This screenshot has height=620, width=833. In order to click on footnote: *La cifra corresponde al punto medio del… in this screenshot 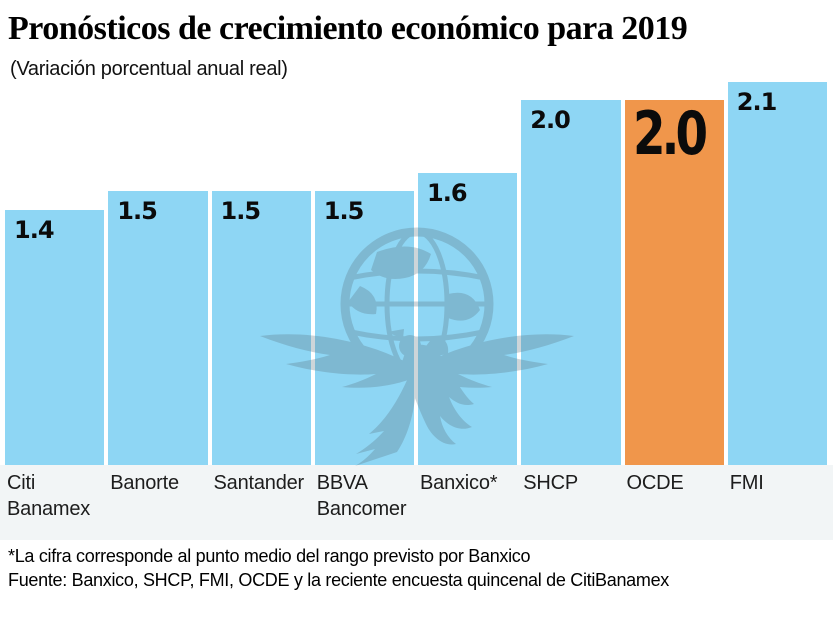, I will do `click(269, 556)`.